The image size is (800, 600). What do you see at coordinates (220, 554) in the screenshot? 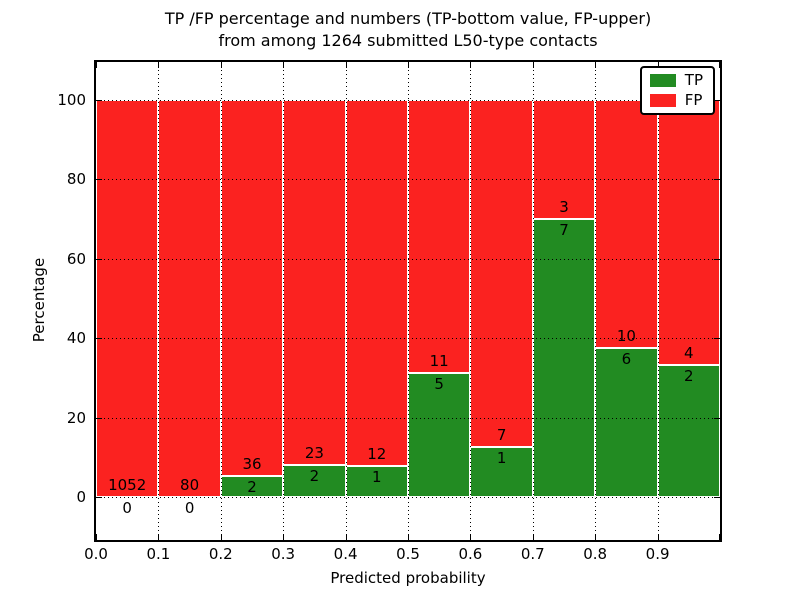
I see `x-tick-label: 0.2` at bounding box center [220, 554].